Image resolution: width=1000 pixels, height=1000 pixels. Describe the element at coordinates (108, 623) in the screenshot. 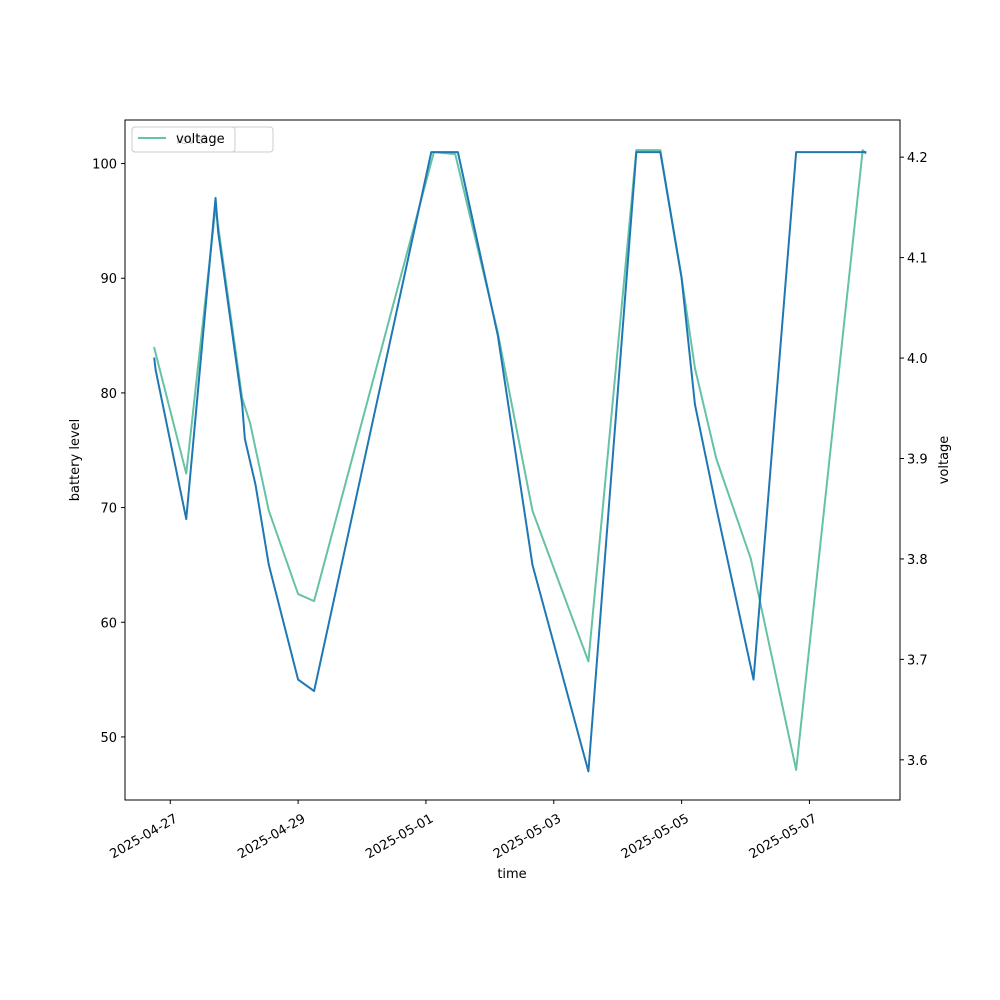

I see `left-y-tick-label: 60` at that location.